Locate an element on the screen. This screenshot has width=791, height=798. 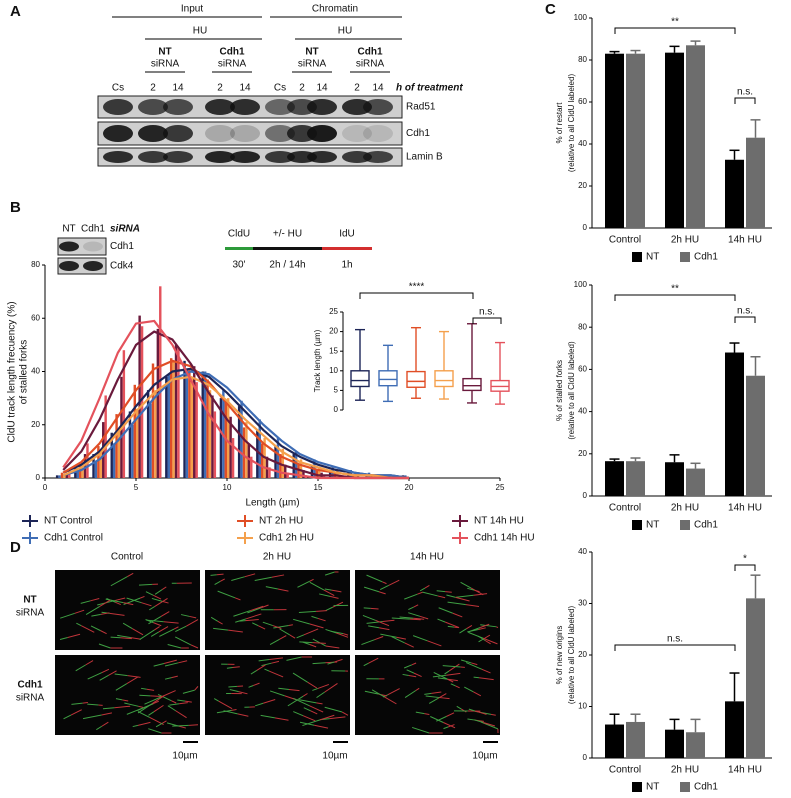
y-axis-label: Track length (µm) is located at coordinates (317, 360).